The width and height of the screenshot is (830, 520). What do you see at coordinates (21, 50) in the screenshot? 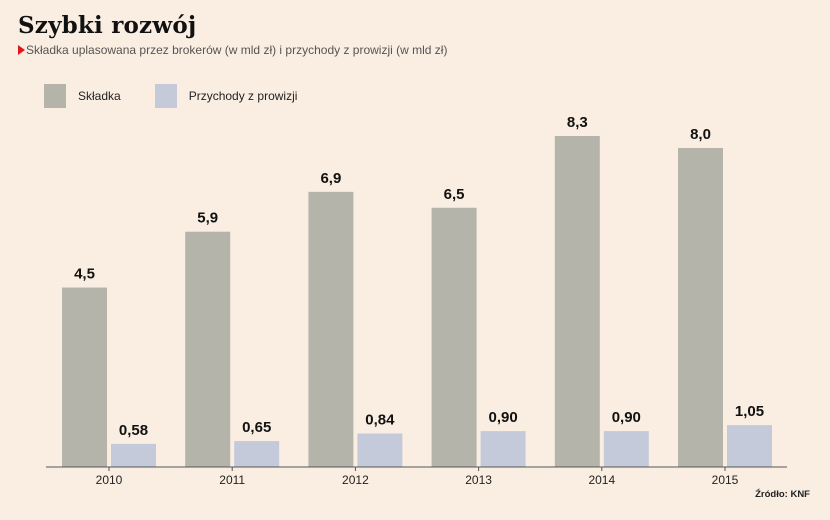
I see `red-triangle-icon` at bounding box center [21, 50].